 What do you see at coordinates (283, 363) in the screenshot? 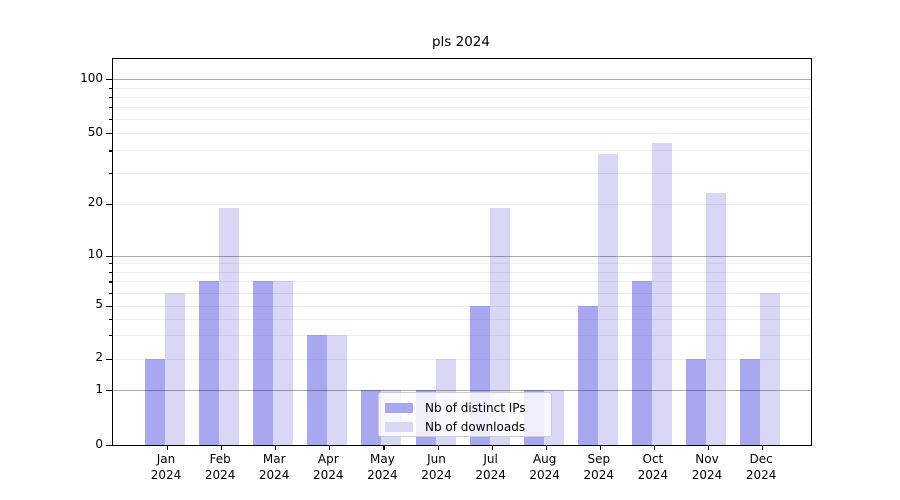
I see `bar-downloads-mar` at bounding box center [283, 363].